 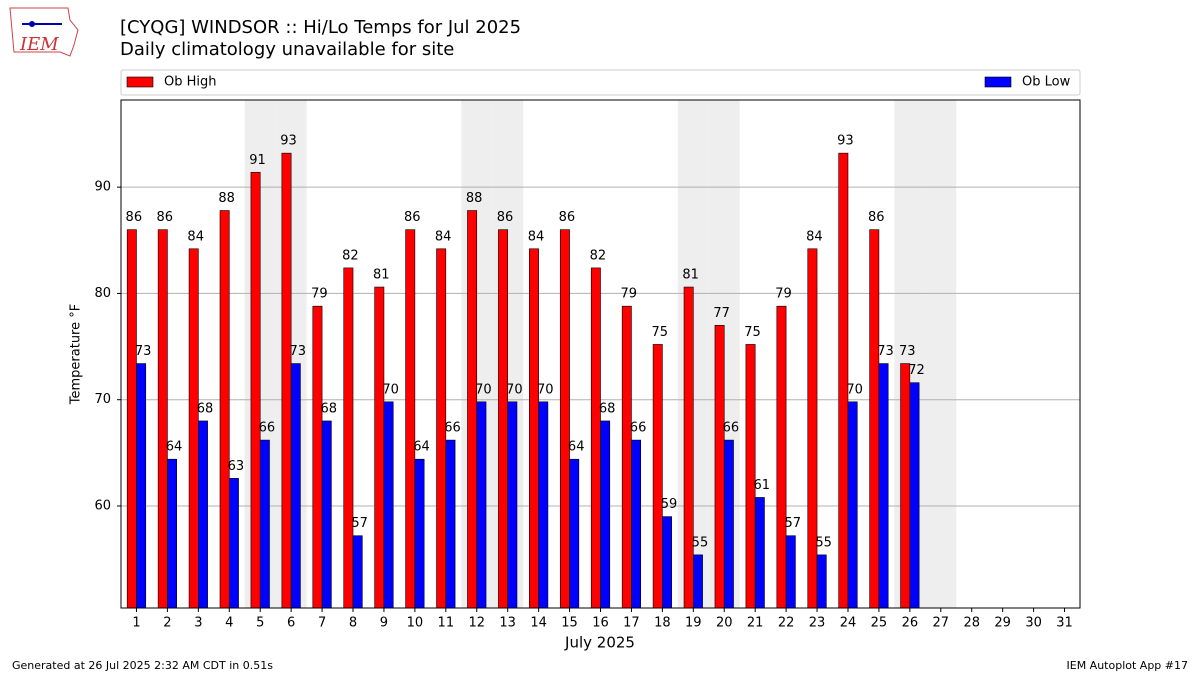 I want to click on x-tick-label: 9, so click(x=384, y=623).